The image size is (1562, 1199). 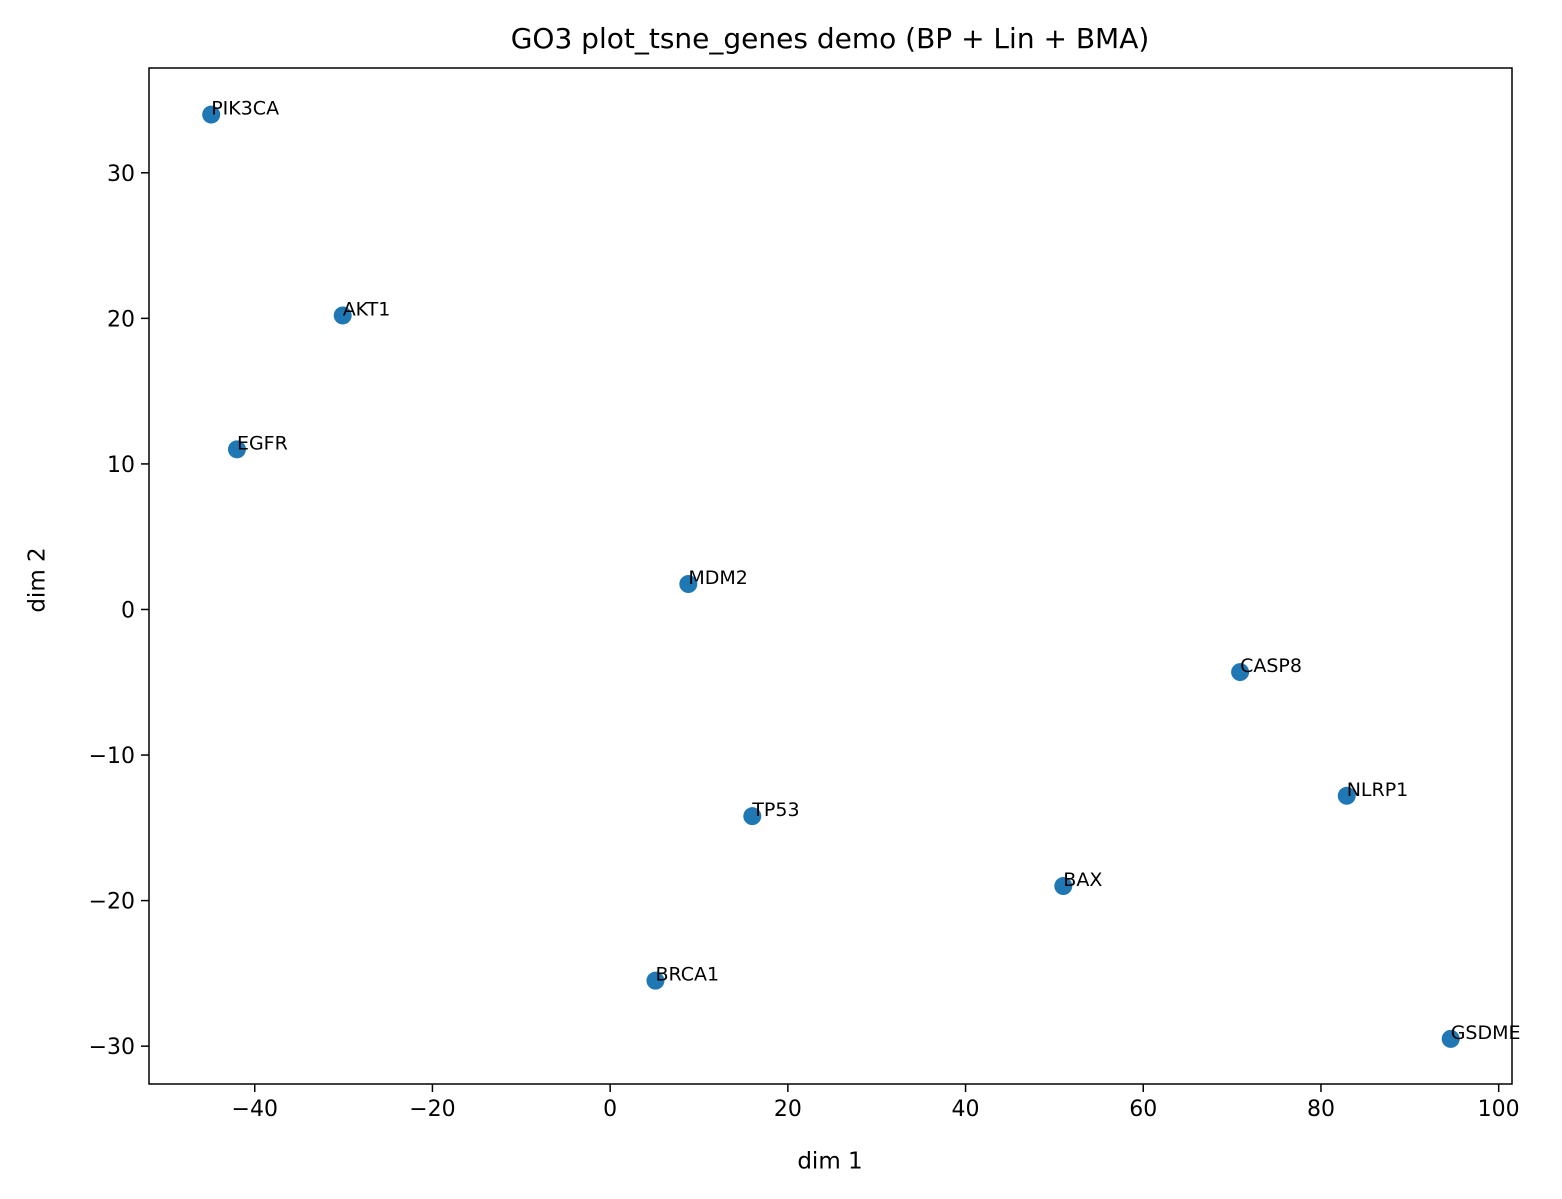 I want to click on x-tick-label: −40, so click(x=255, y=1109).